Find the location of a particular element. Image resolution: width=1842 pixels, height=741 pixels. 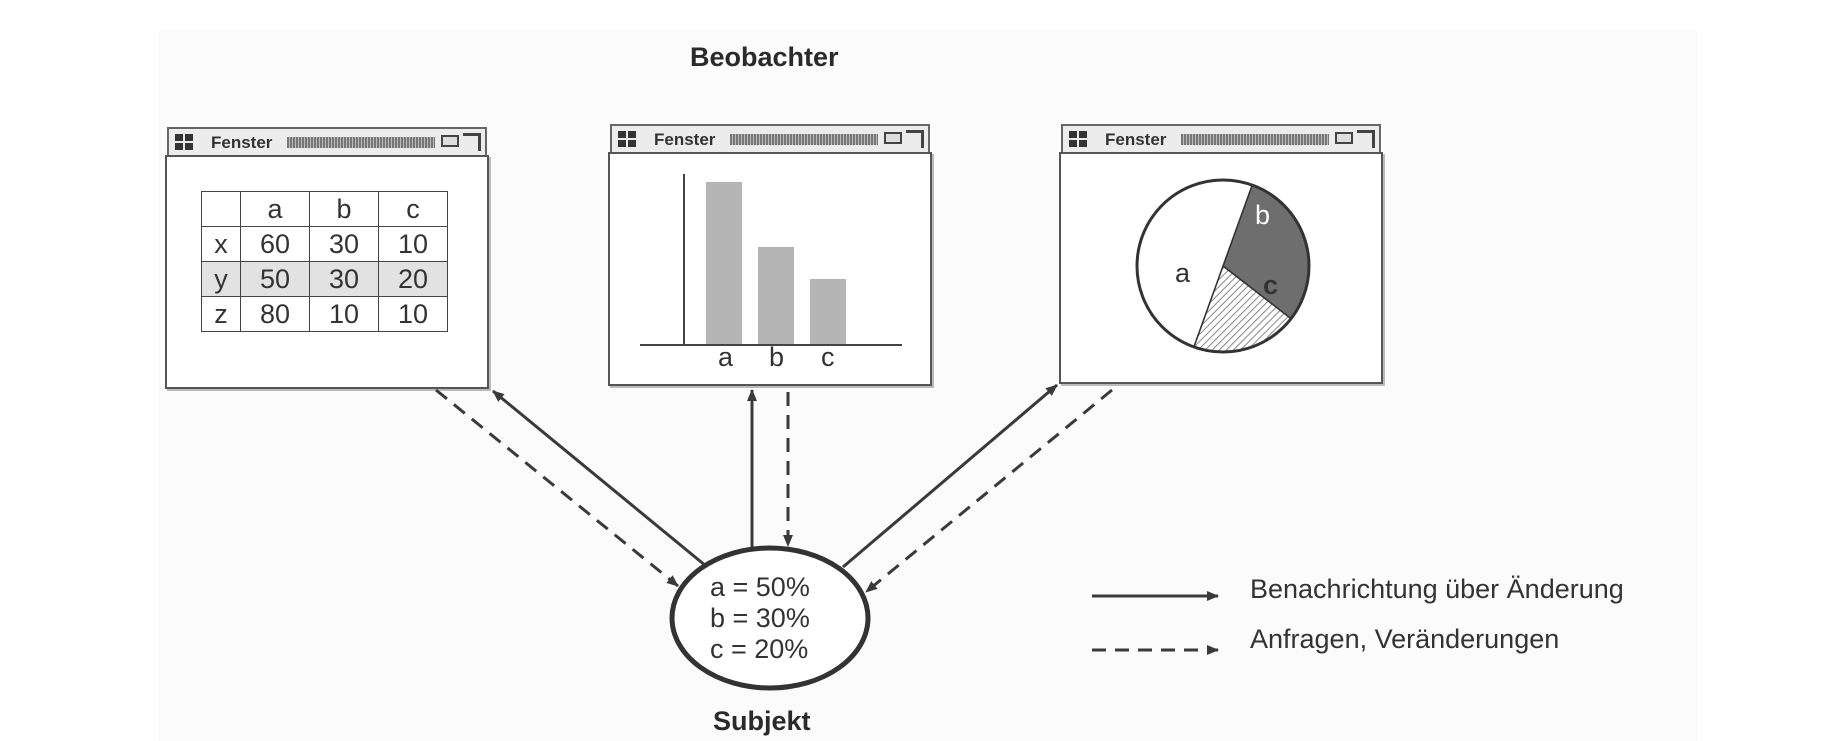

x-tick-label: c is located at coordinates (828, 357).